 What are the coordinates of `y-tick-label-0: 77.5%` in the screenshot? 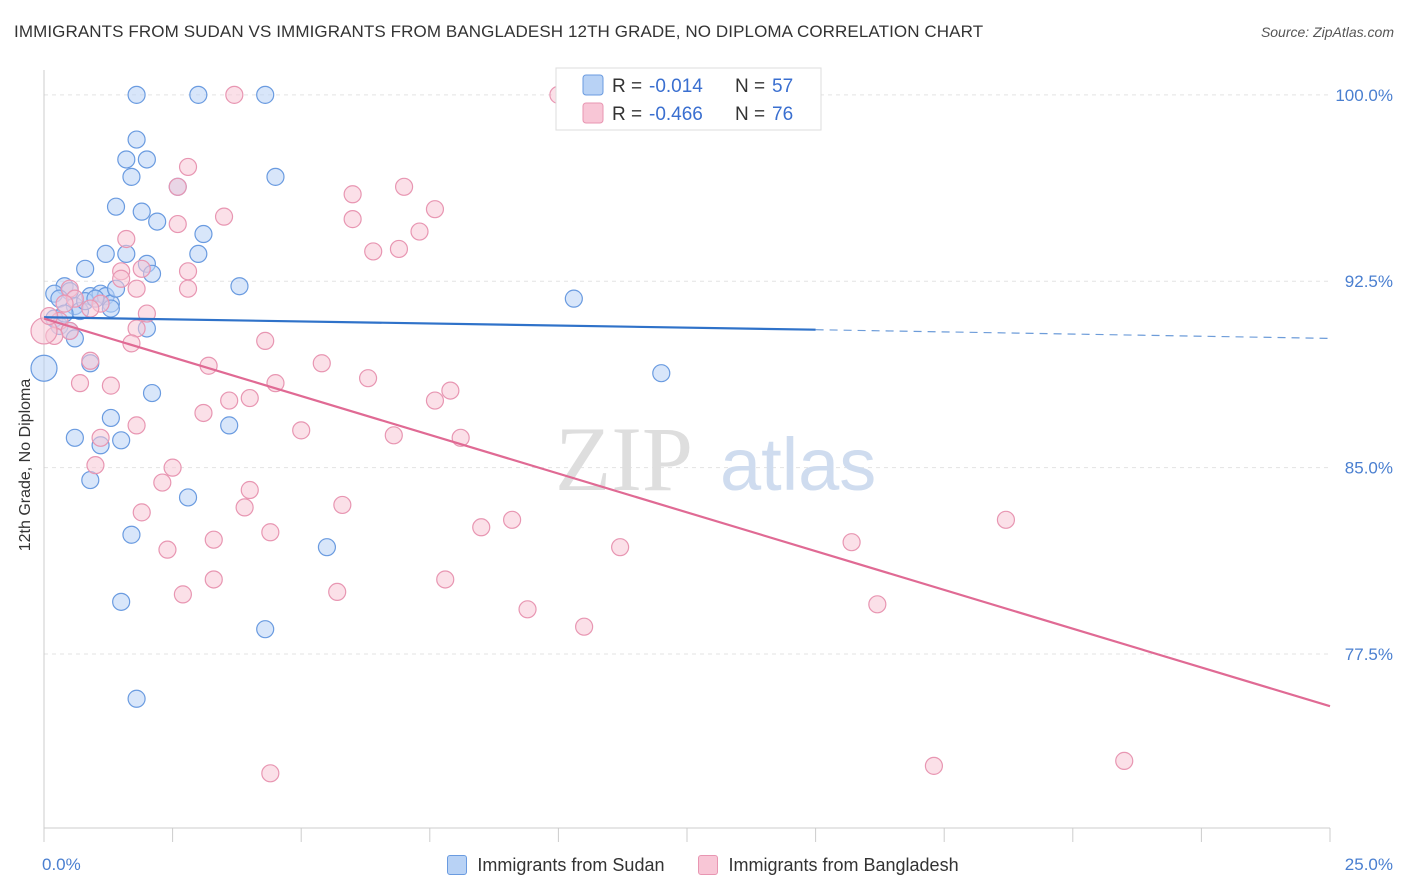 It's located at (1369, 654).